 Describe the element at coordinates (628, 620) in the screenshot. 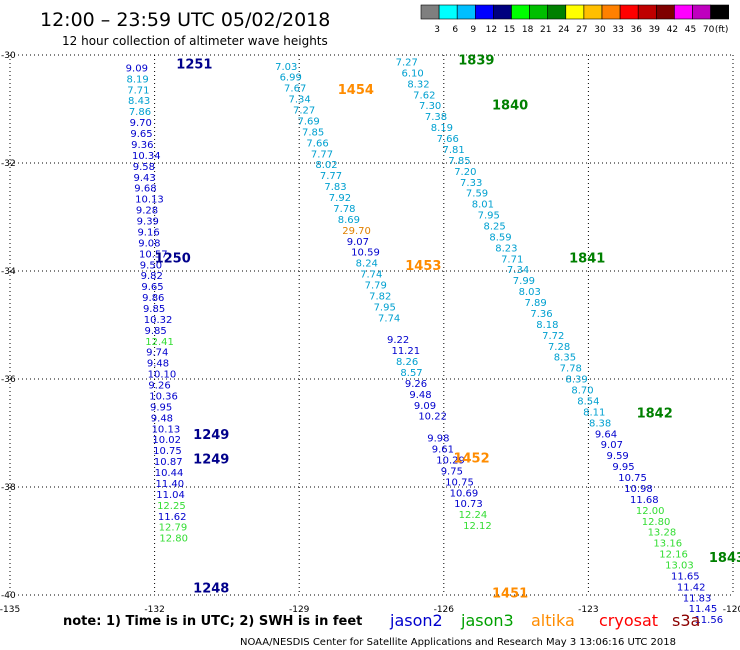

I see `legend-cryosat: cryosat` at that location.